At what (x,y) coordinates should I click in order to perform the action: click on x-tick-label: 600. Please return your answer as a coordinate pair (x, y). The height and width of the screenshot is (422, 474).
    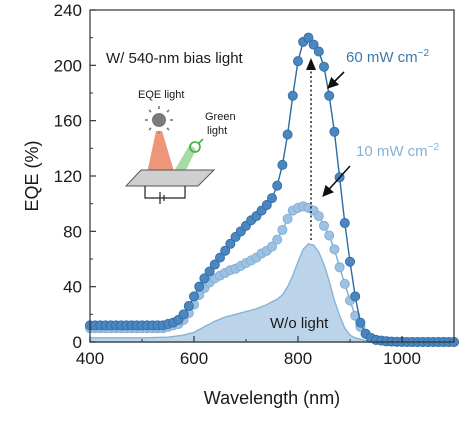
    Looking at the image, I should click on (194, 358).